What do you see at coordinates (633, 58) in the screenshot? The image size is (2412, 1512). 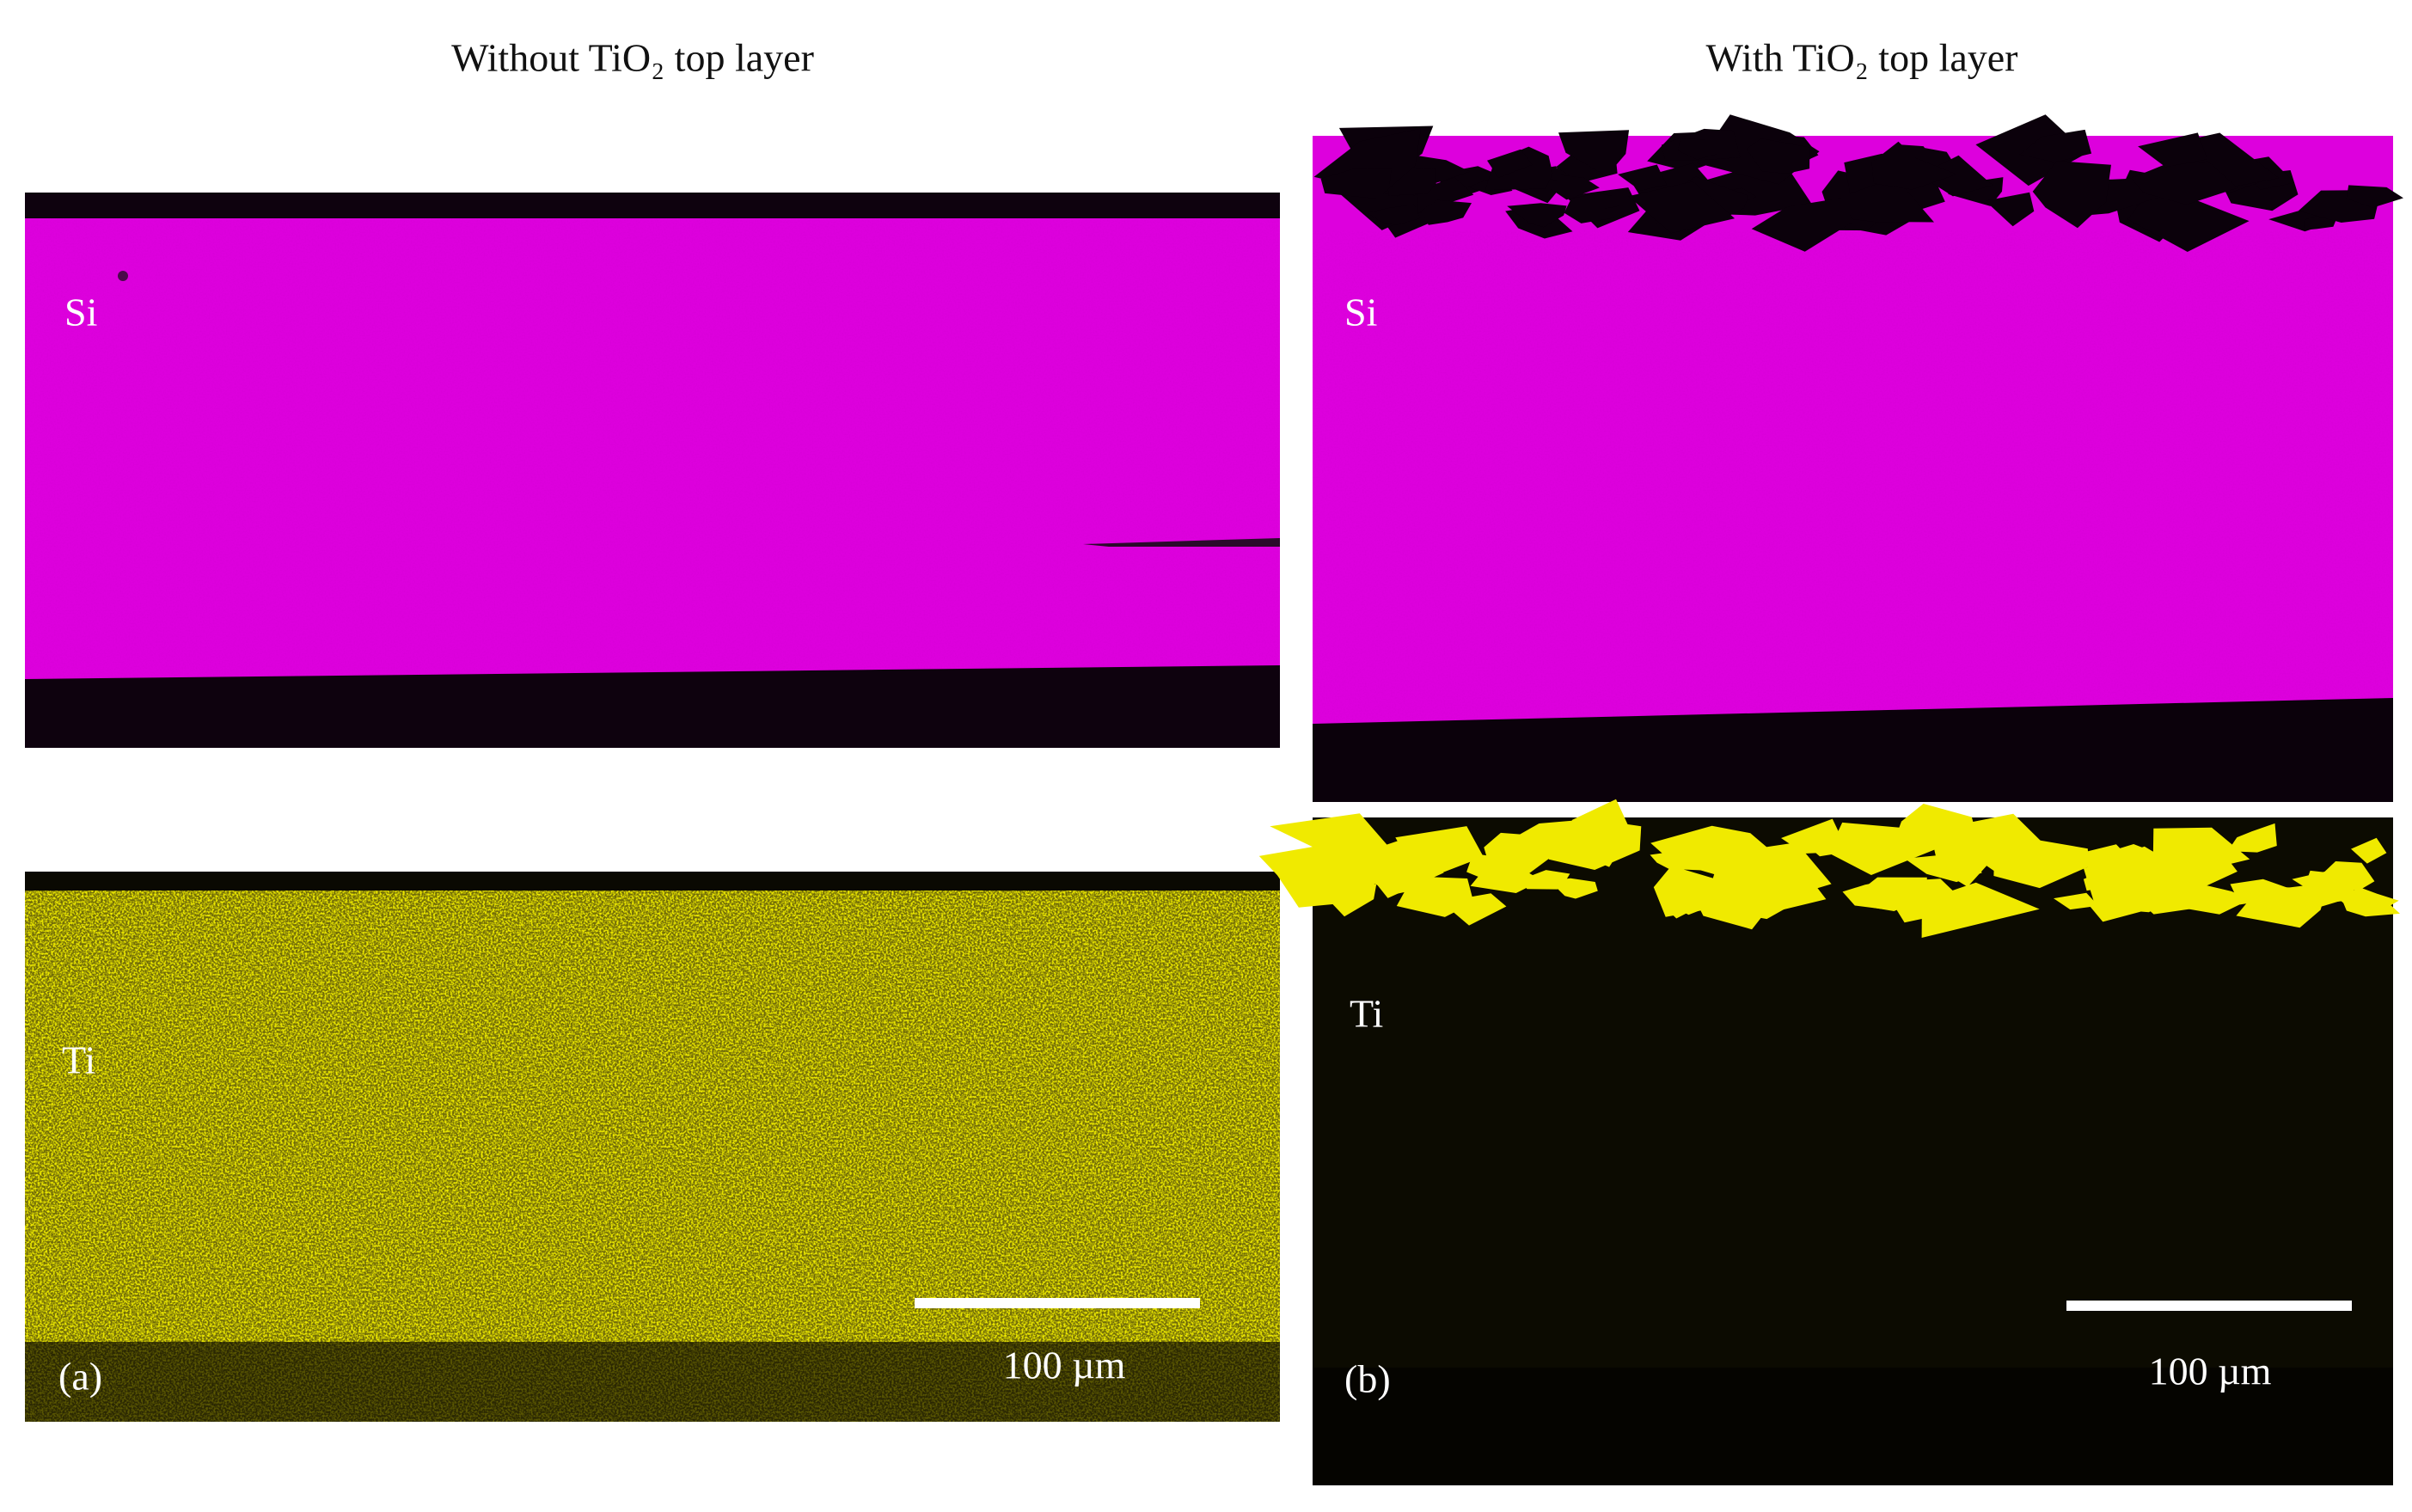 I see `panel-caption: Without TiO₂ top layer` at bounding box center [633, 58].